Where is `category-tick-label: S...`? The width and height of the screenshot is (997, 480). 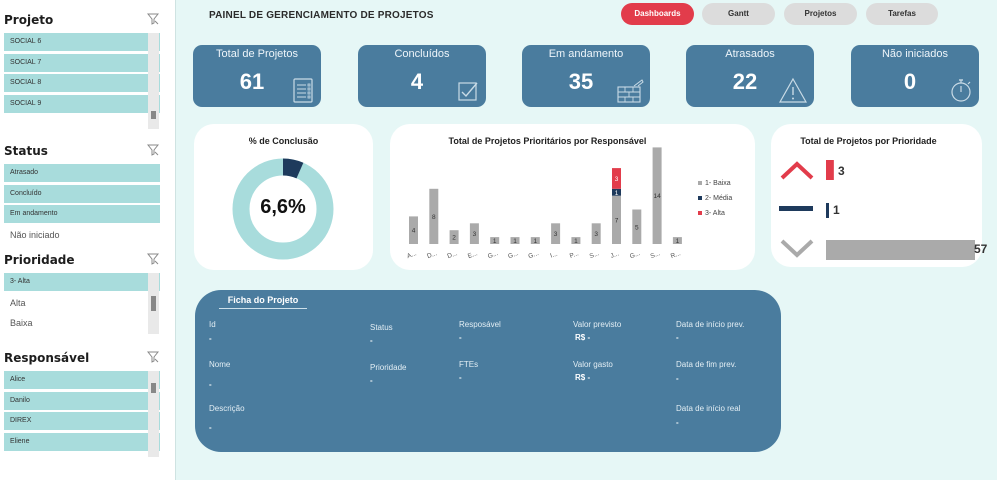 category-tick-label: S... is located at coordinates (656, 255).